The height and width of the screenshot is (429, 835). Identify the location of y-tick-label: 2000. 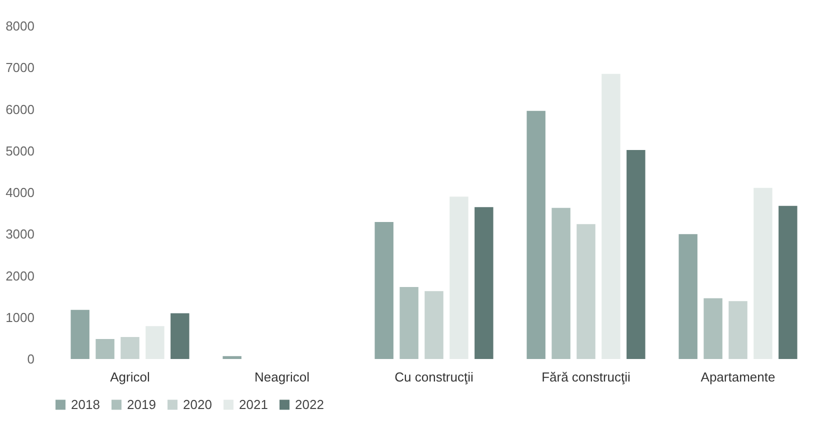
(20, 276).